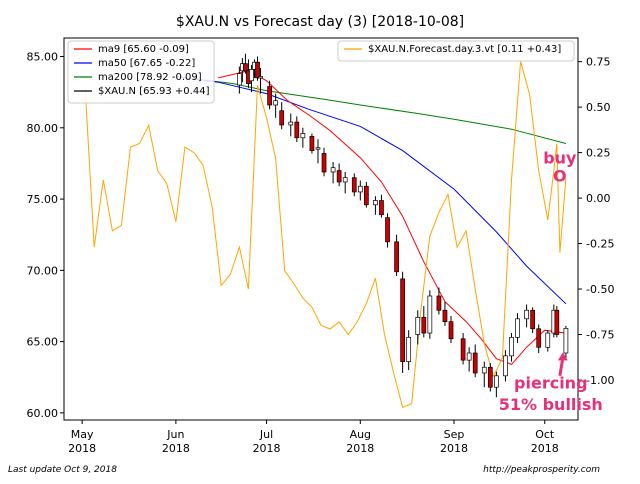  I want to click on legend-right-entry-label-0: $XAU.N.Forecast.day.3.vt [0.11 +0.43], so click(464, 49).